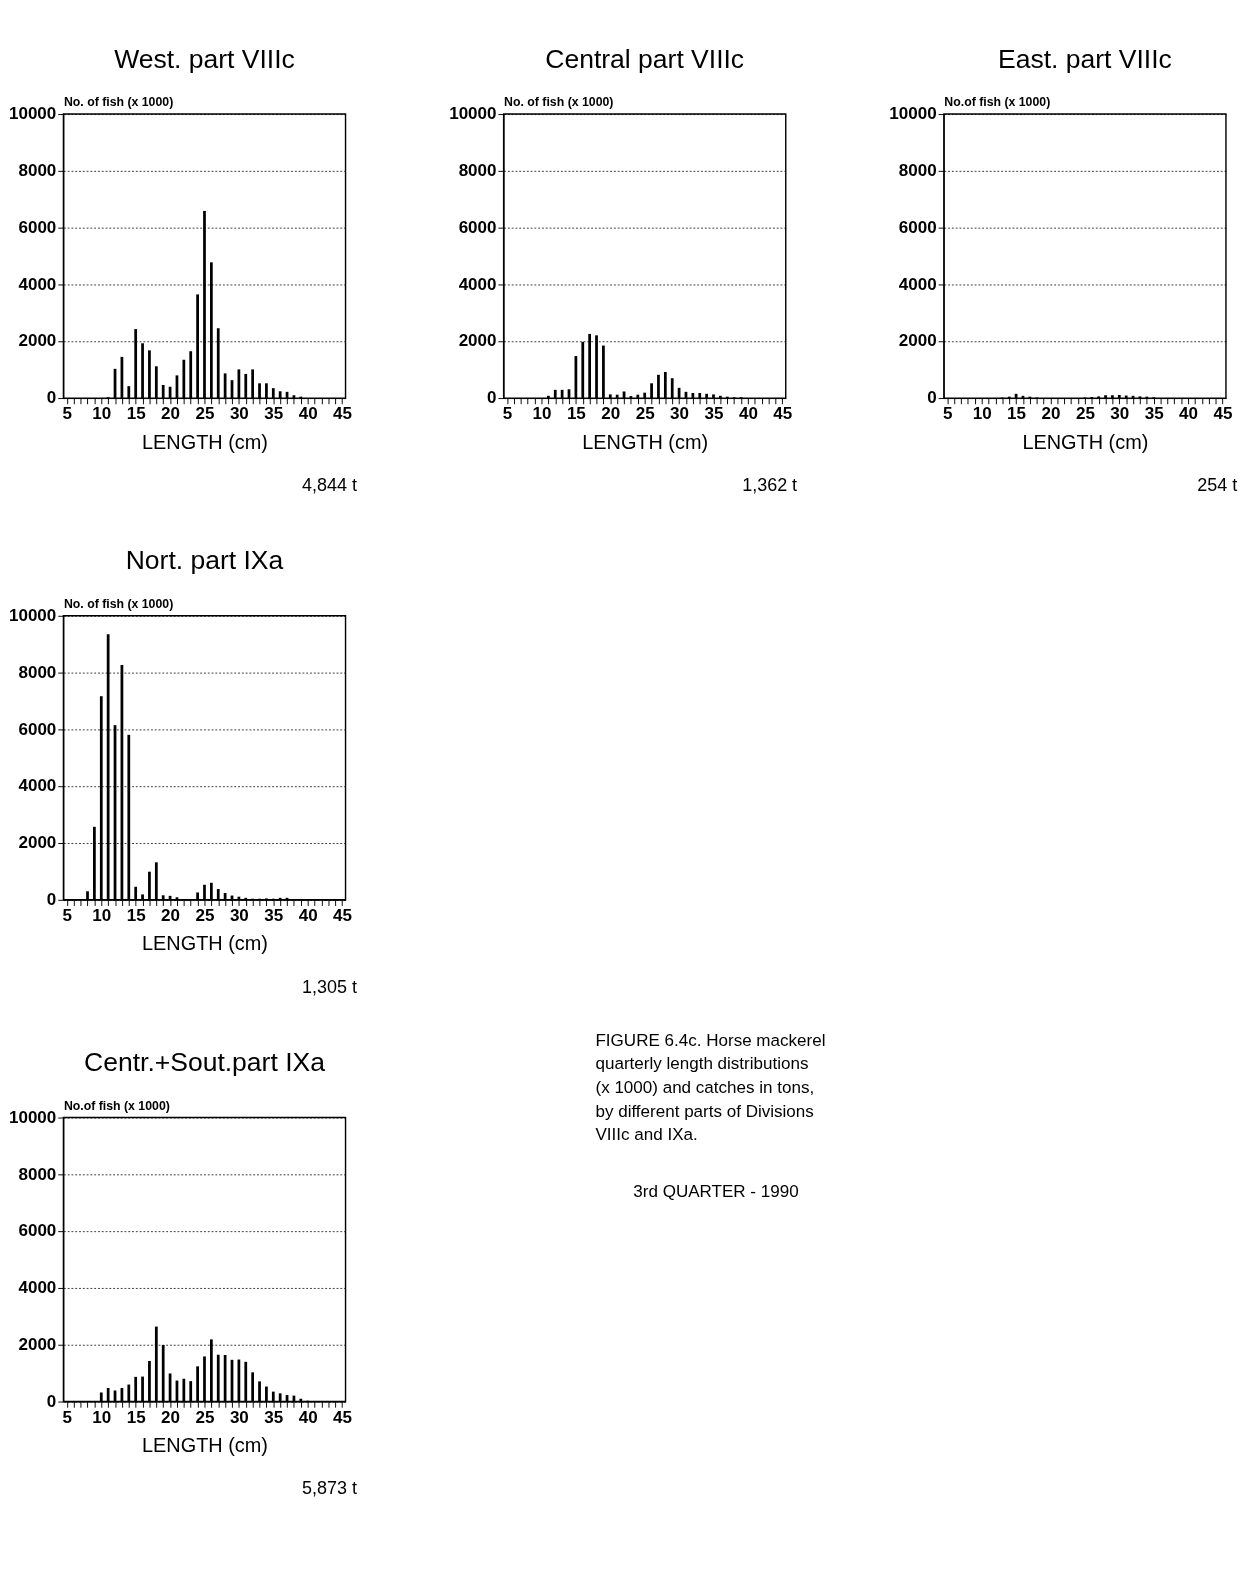 This screenshot has width=1243, height=1584. Describe the element at coordinates (205, 1062) in the screenshot. I see `chart-title: Centr.+Sout.part IXa` at that location.